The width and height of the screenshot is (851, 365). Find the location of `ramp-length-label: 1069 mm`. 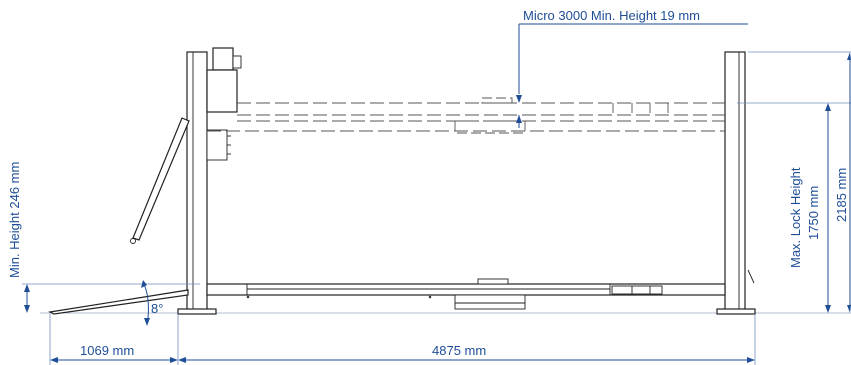

ramp-length-label: 1069 mm is located at coordinates (107, 350).